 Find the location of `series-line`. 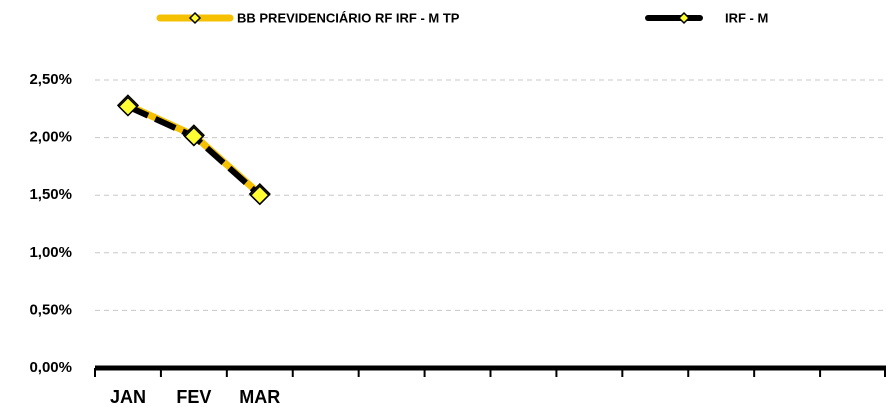

series-line is located at coordinates (194, 150).